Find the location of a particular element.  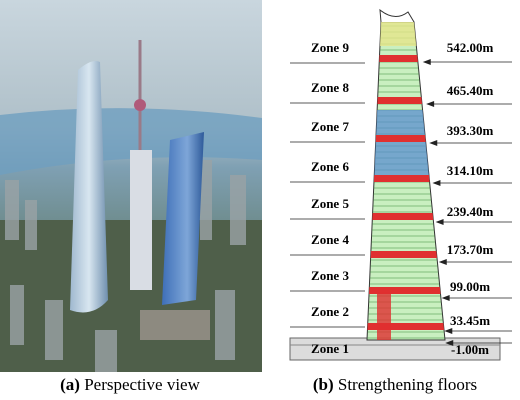

zone-label: Zone 2 is located at coordinates (330, 311).